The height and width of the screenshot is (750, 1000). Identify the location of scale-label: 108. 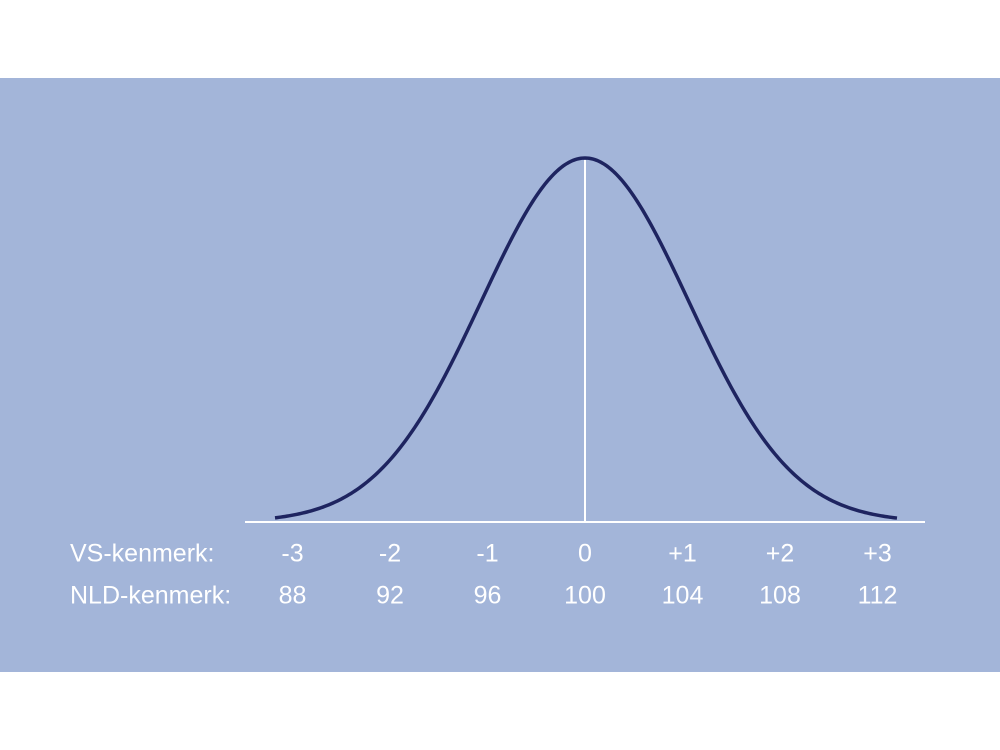
(780, 596).